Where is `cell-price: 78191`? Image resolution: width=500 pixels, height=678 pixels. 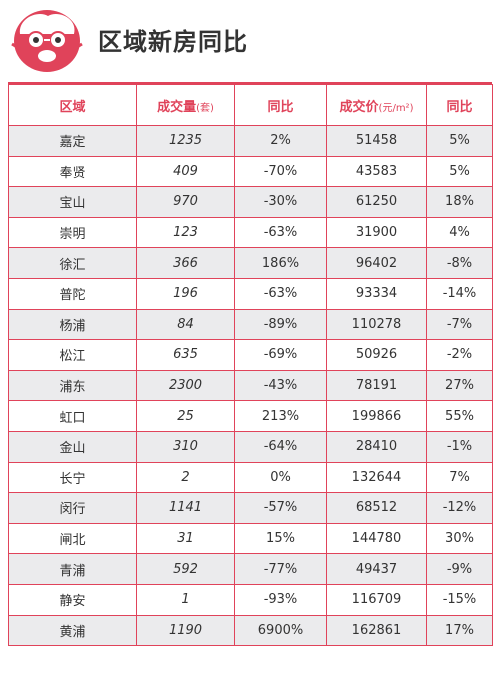 cell-price: 78191 is located at coordinates (376, 385).